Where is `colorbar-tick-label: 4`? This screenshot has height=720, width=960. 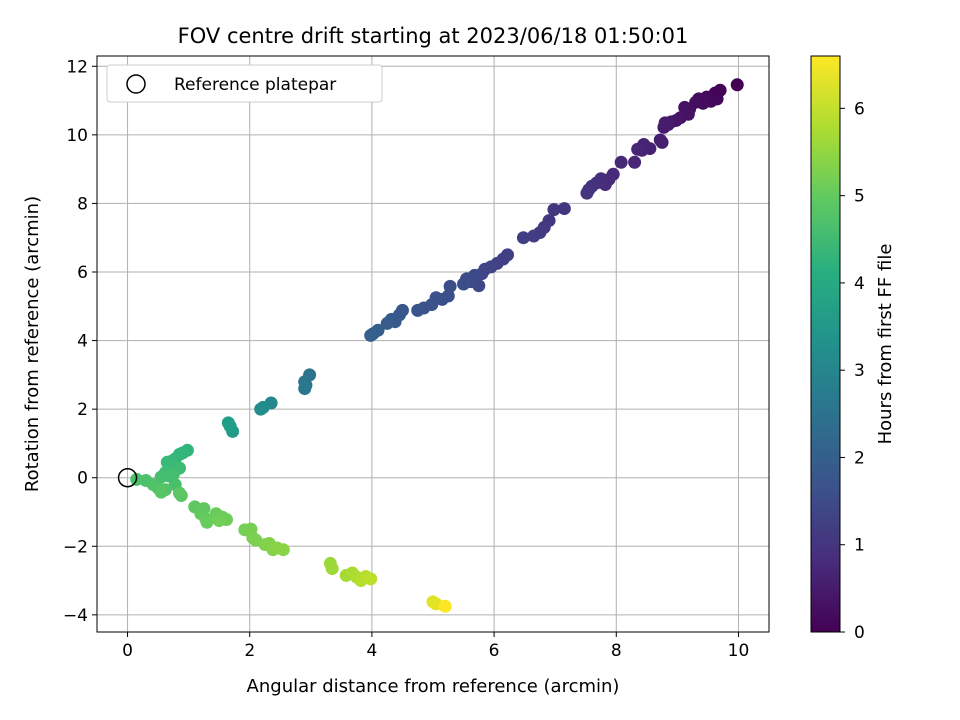
colorbar-tick-label: 4 is located at coordinates (859, 284).